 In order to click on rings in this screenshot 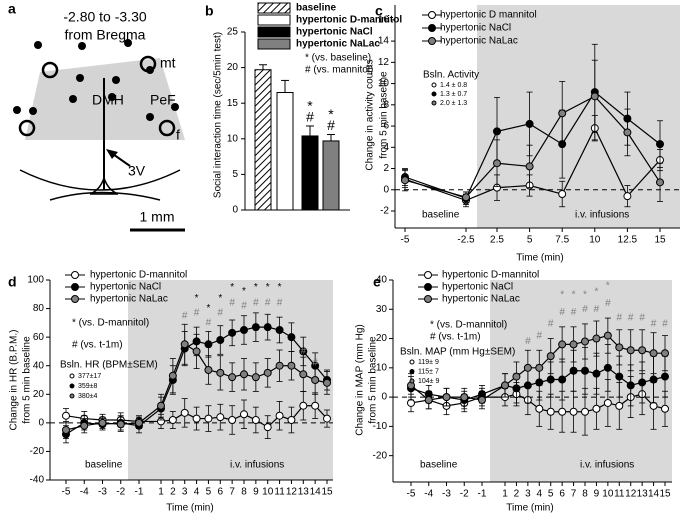, I will do `click(97, 96)`.